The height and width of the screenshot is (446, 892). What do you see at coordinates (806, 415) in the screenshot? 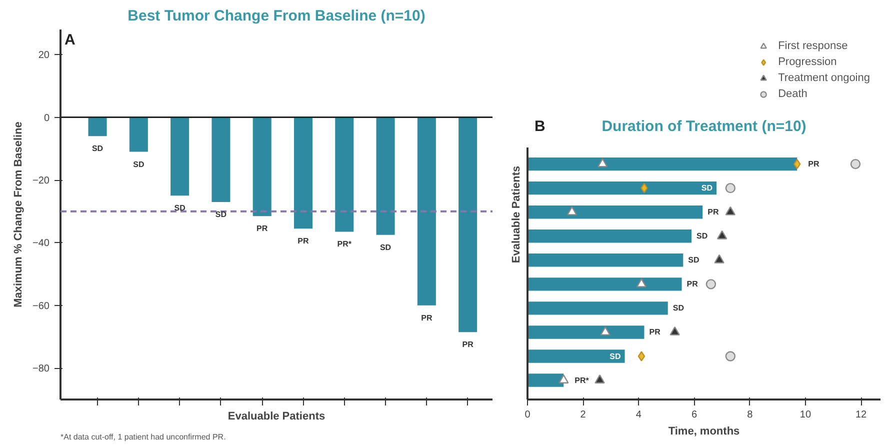
I see `x-tick-label: 10` at bounding box center [806, 415].